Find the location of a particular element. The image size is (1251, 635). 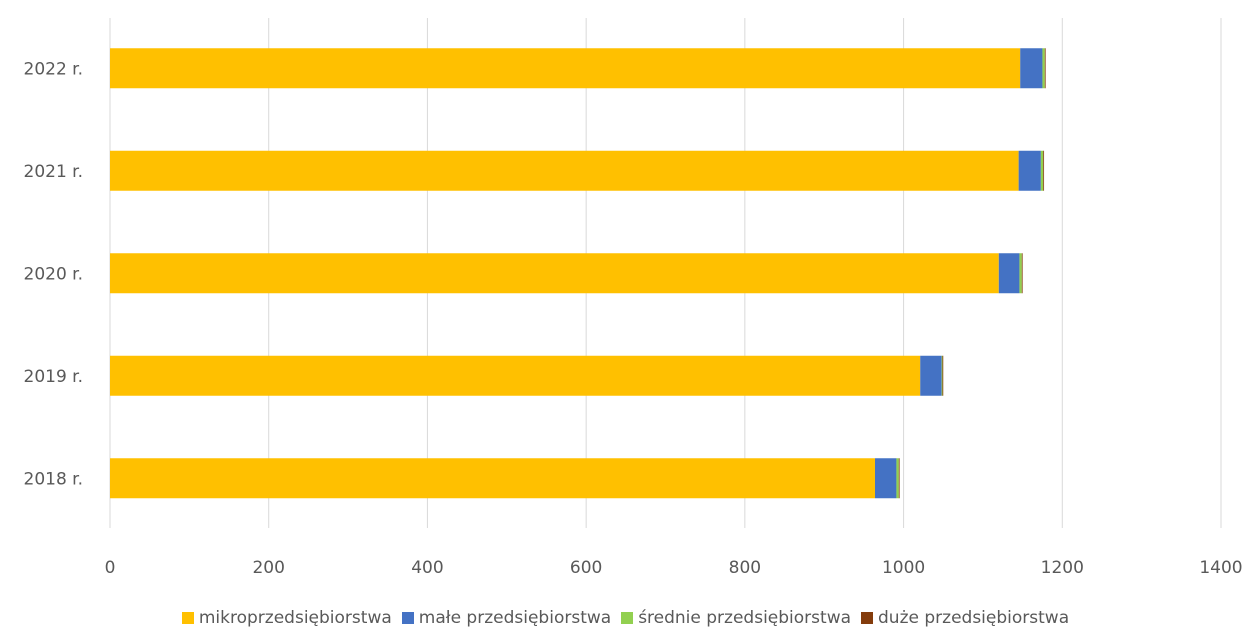

category-label: 2020 r. is located at coordinates (54, 274).